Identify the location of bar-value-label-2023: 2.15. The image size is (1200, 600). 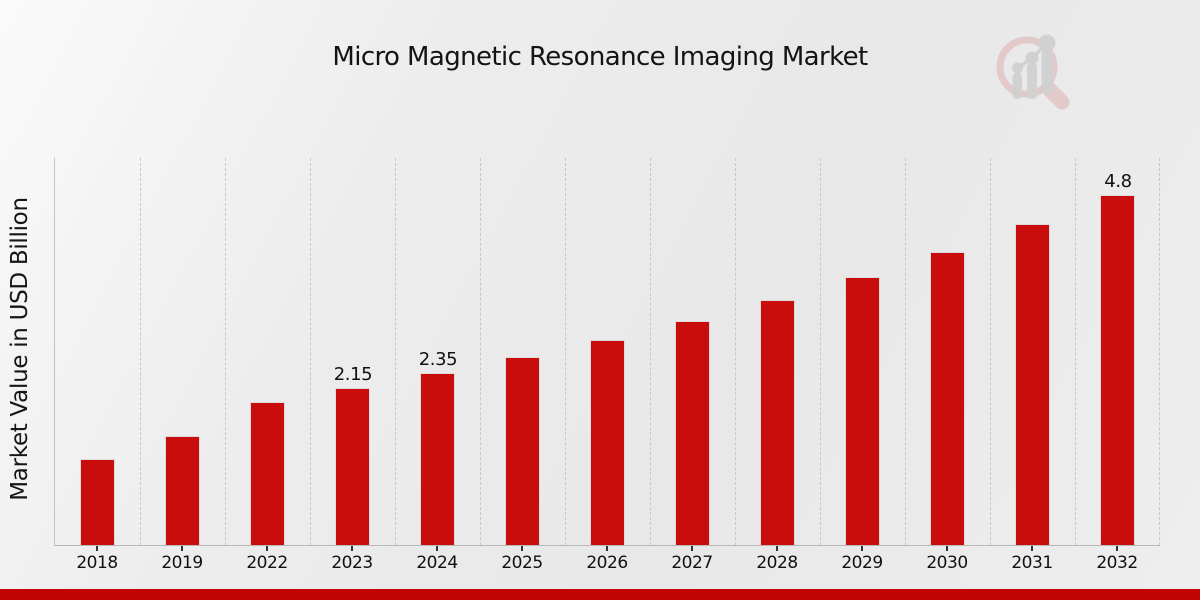
(353, 374).